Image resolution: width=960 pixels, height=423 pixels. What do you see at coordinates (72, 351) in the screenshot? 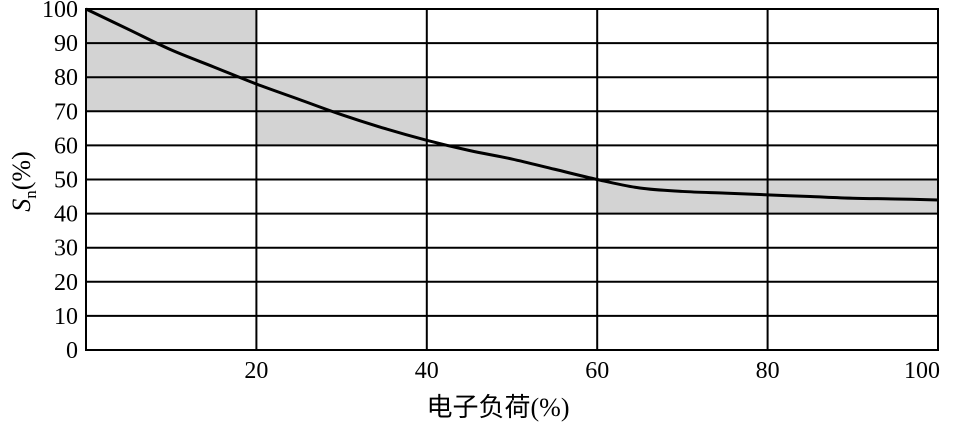
I see `y-tick-label: 0` at bounding box center [72, 351].